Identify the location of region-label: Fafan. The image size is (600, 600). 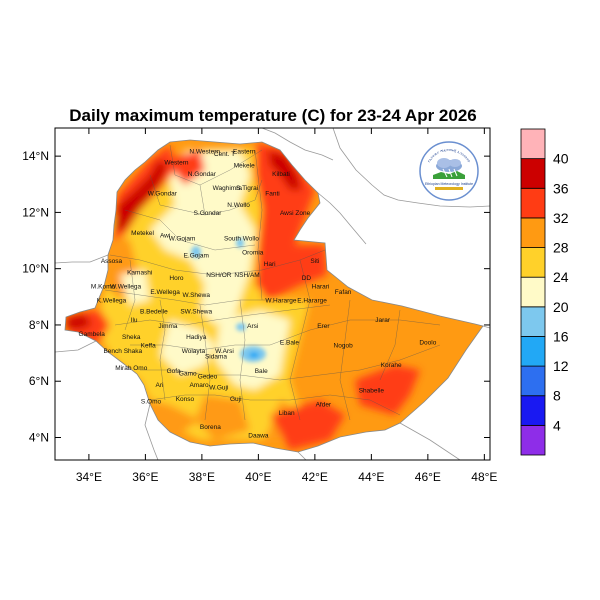
(343, 292).